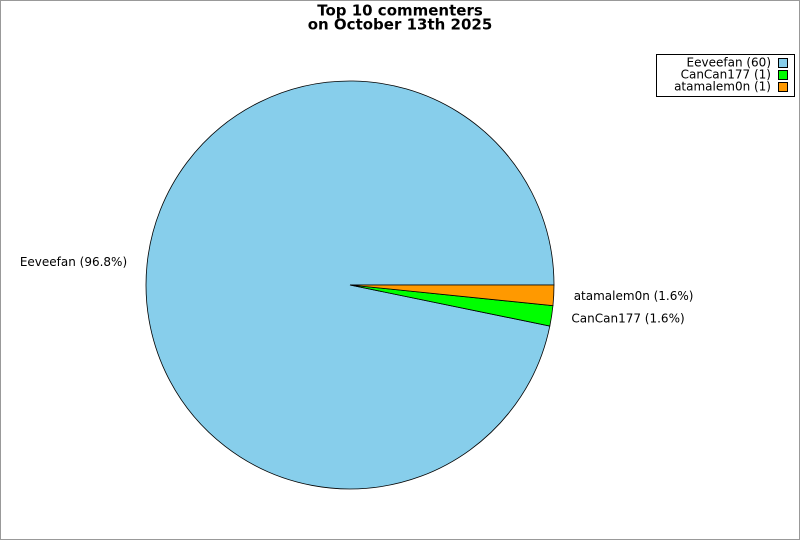 This screenshot has width=800, height=540. What do you see at coordinates (634, 296) in the screenshot?
I see `slice-label: atamalem0n (1.6%)` at bounding box center [634, 296].